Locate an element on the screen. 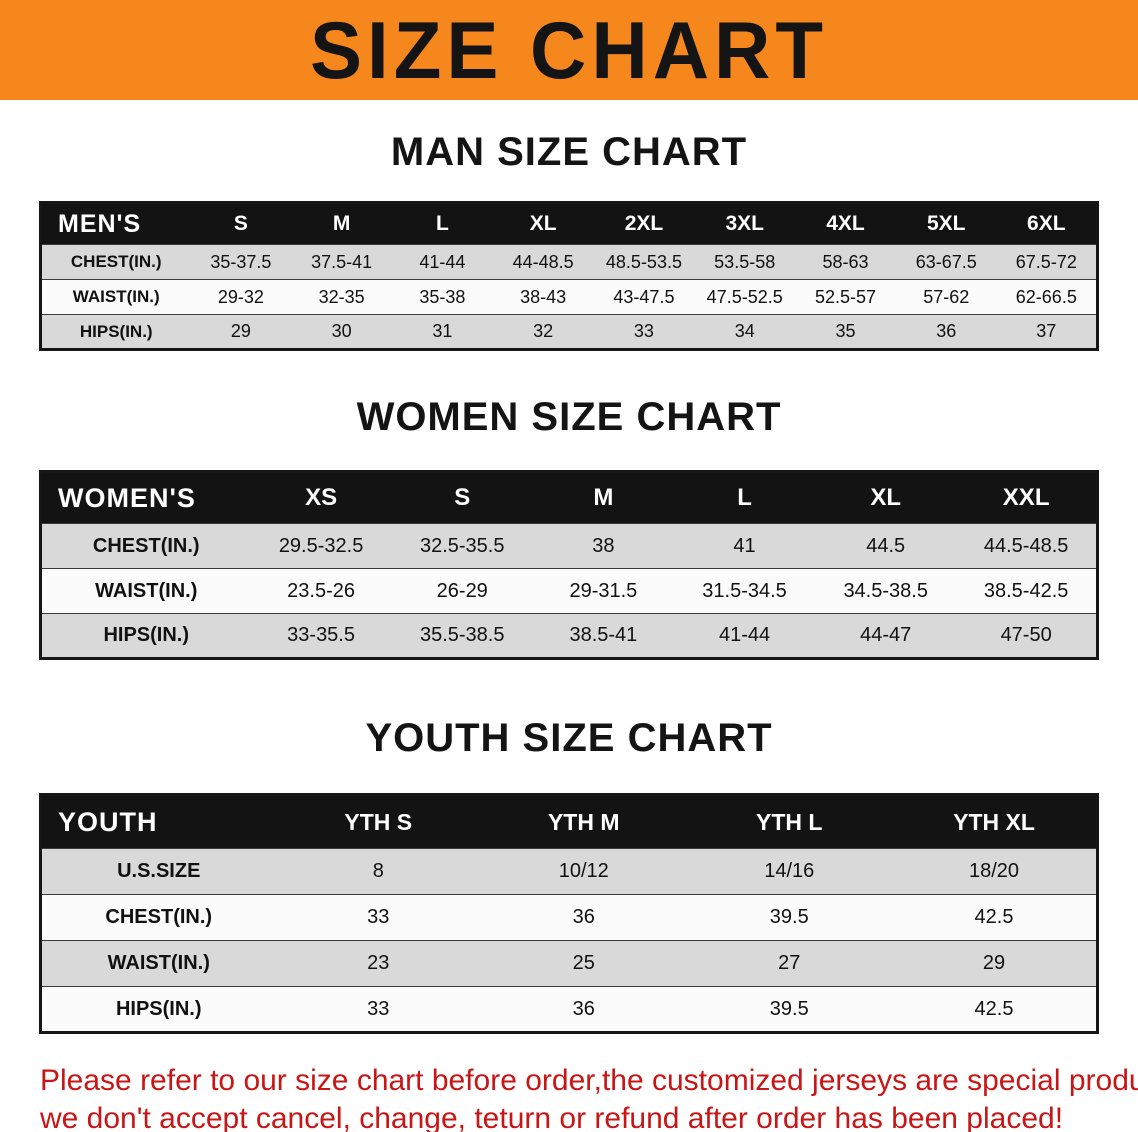  men-size-value: 29-32 is located at coordinates (241, 297).